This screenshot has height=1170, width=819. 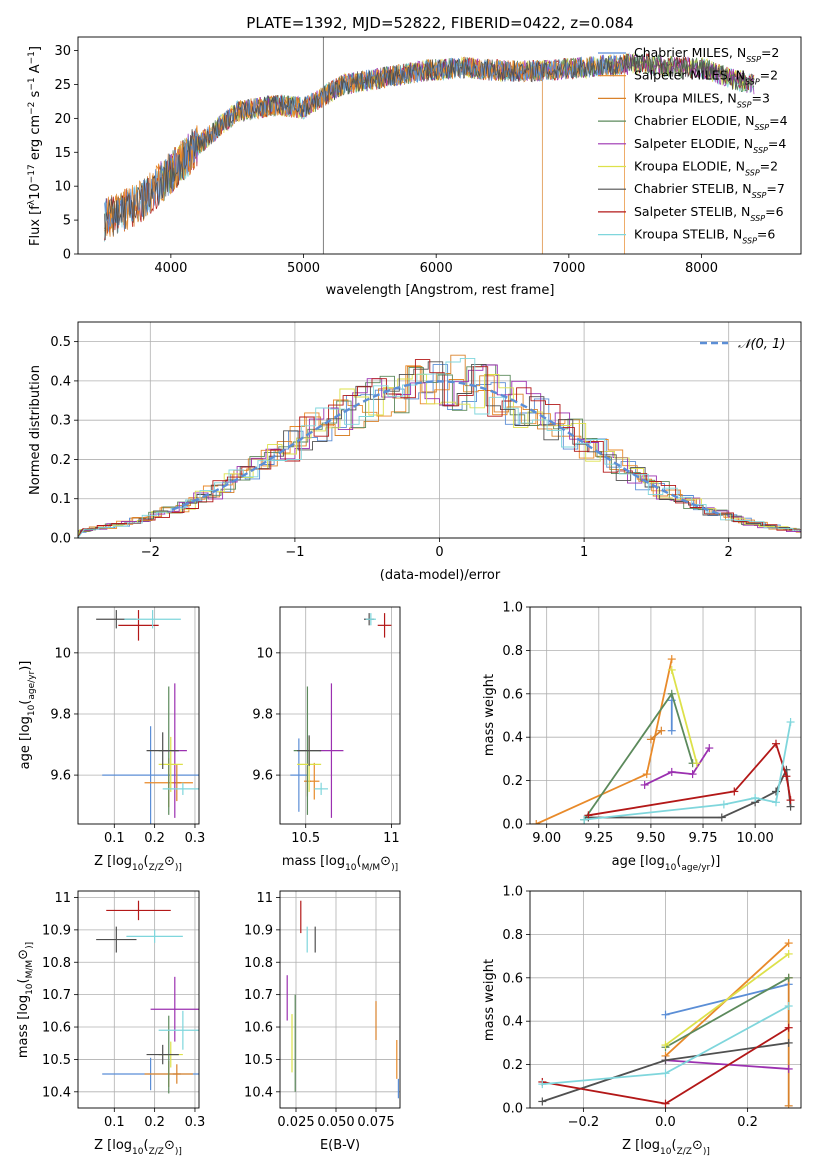 I want to click on normal-reference-curve, so click(x=446, y=448).